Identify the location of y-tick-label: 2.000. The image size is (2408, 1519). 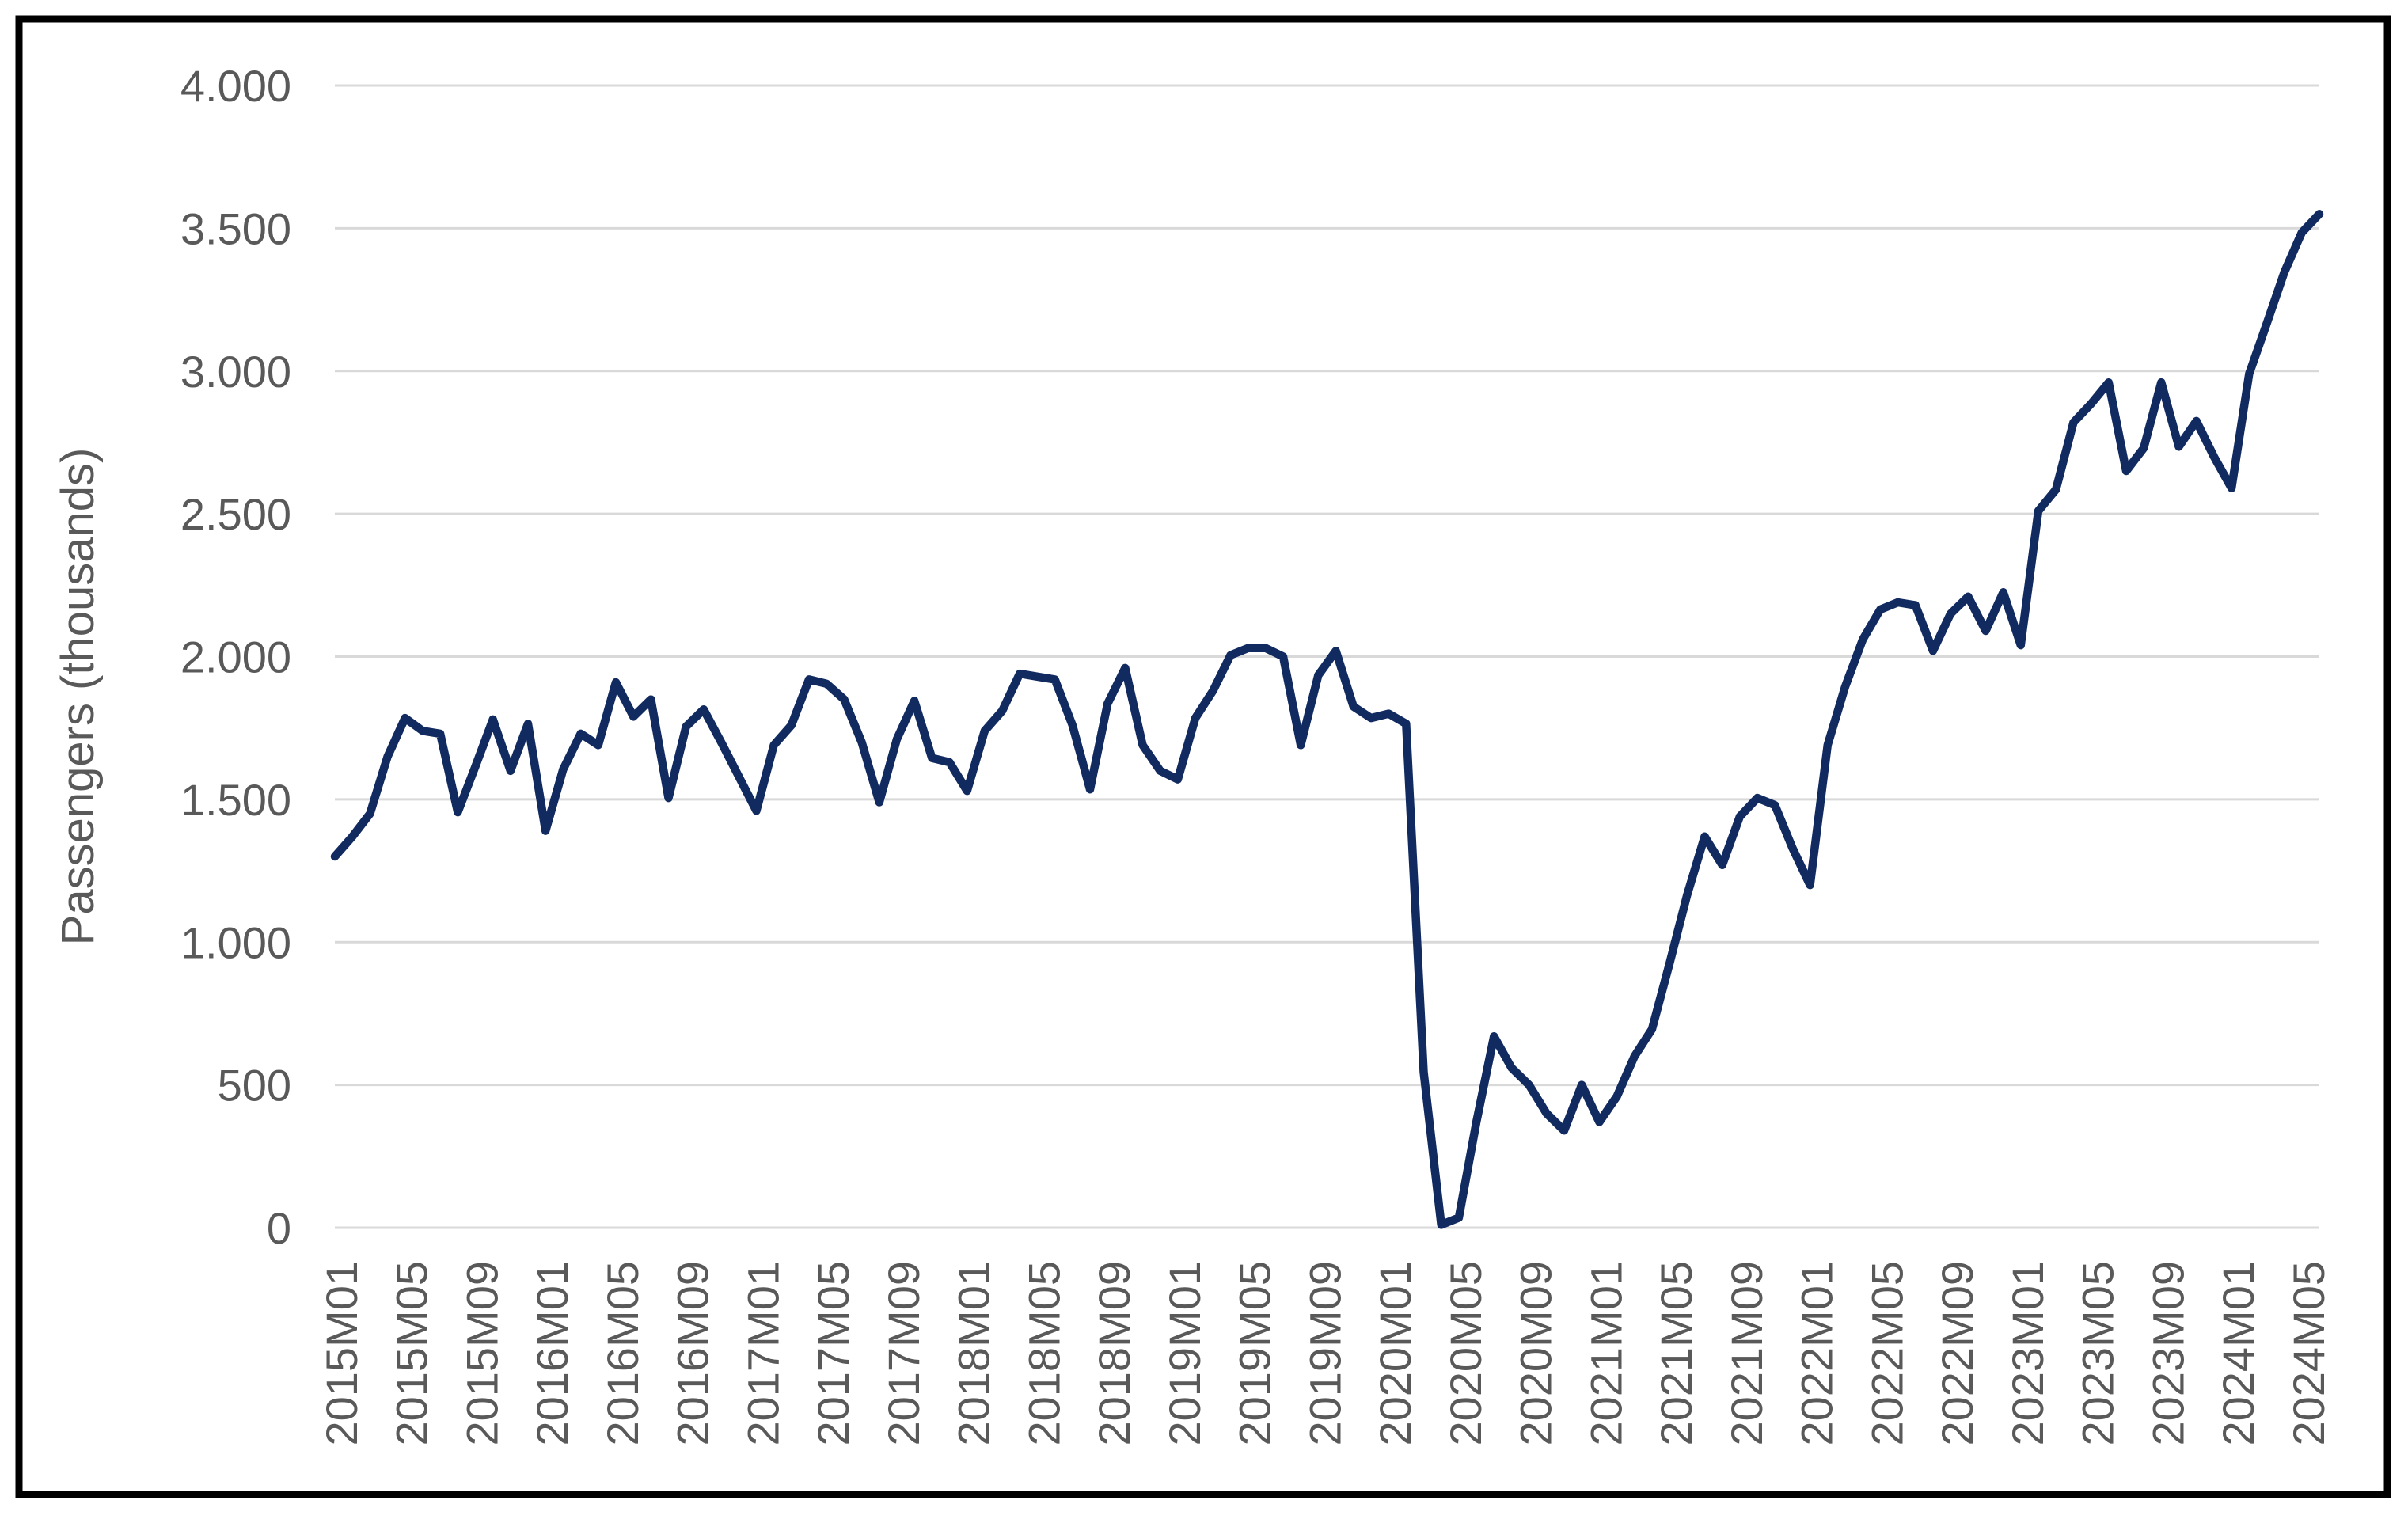
(235, 657).